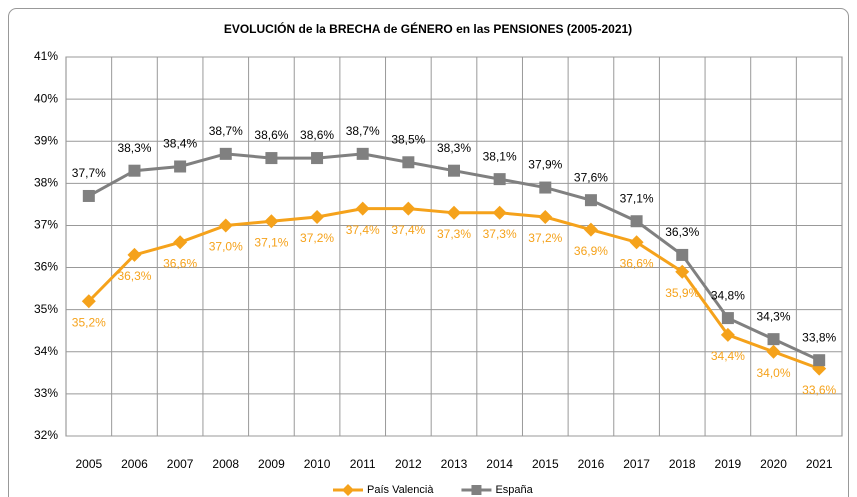 The height and width of the screenshot is (497, 857). What do you see at coordinates (408, 139) in the screenshot?
I see `data-label: 38,5%` at bounding box center [408, 139].